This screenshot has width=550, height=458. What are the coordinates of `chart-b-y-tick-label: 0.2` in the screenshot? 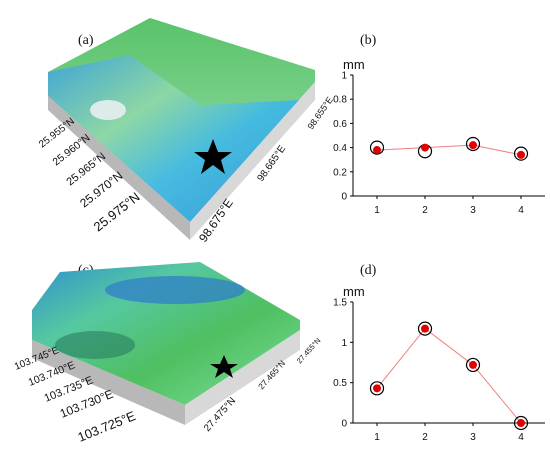 It's located at (340, 172).